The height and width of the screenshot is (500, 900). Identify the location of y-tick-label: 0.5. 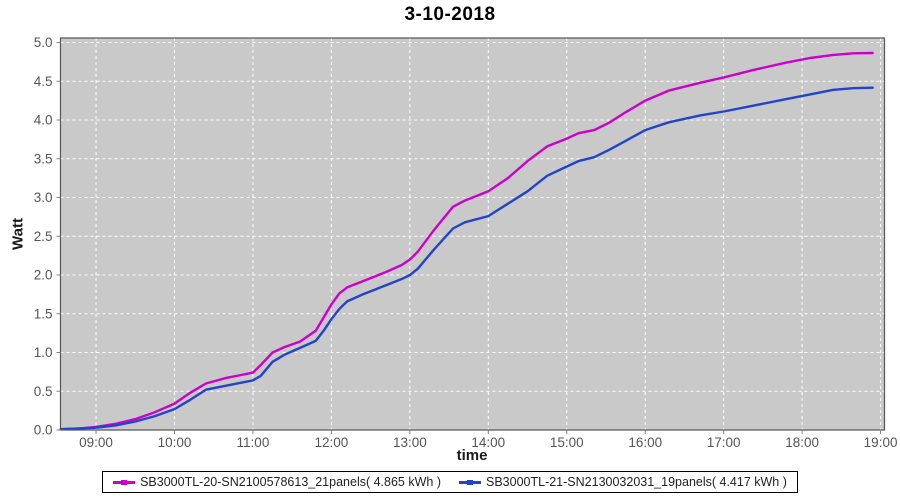
(43, 391).